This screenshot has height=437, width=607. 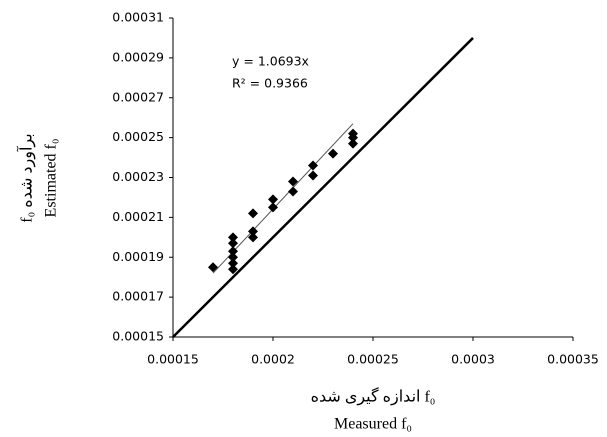 I want to click on y-tick-label: 0.00017, so click(x=138, y=296).